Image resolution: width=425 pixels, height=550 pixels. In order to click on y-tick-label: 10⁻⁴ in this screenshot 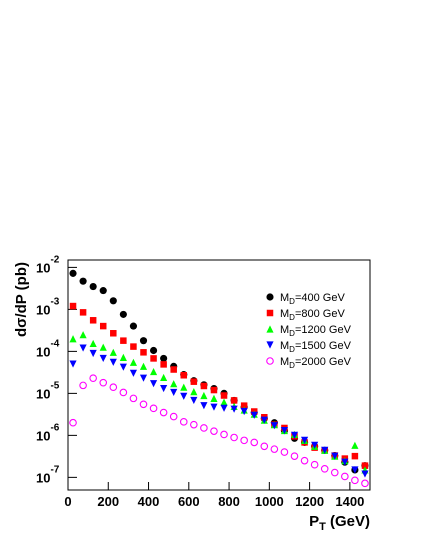, I will do `click(48, 348)`.